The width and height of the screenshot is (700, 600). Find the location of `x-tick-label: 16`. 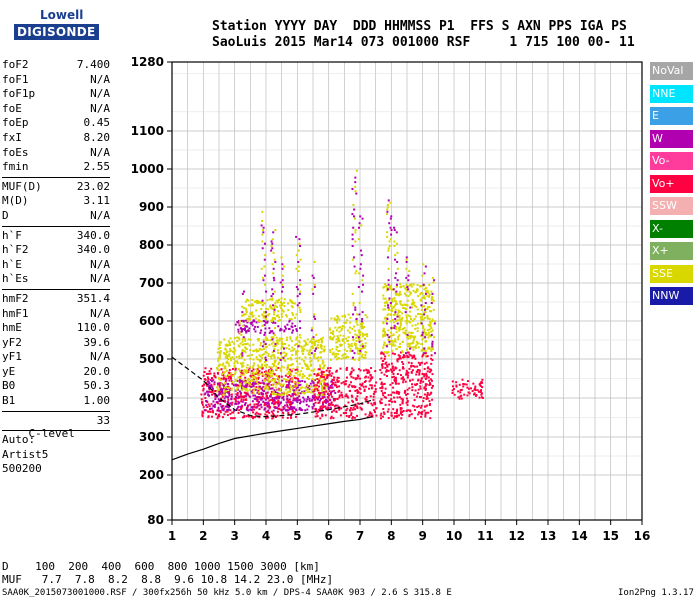

x-tick-label: 16 is located at coordinates (642, 536).